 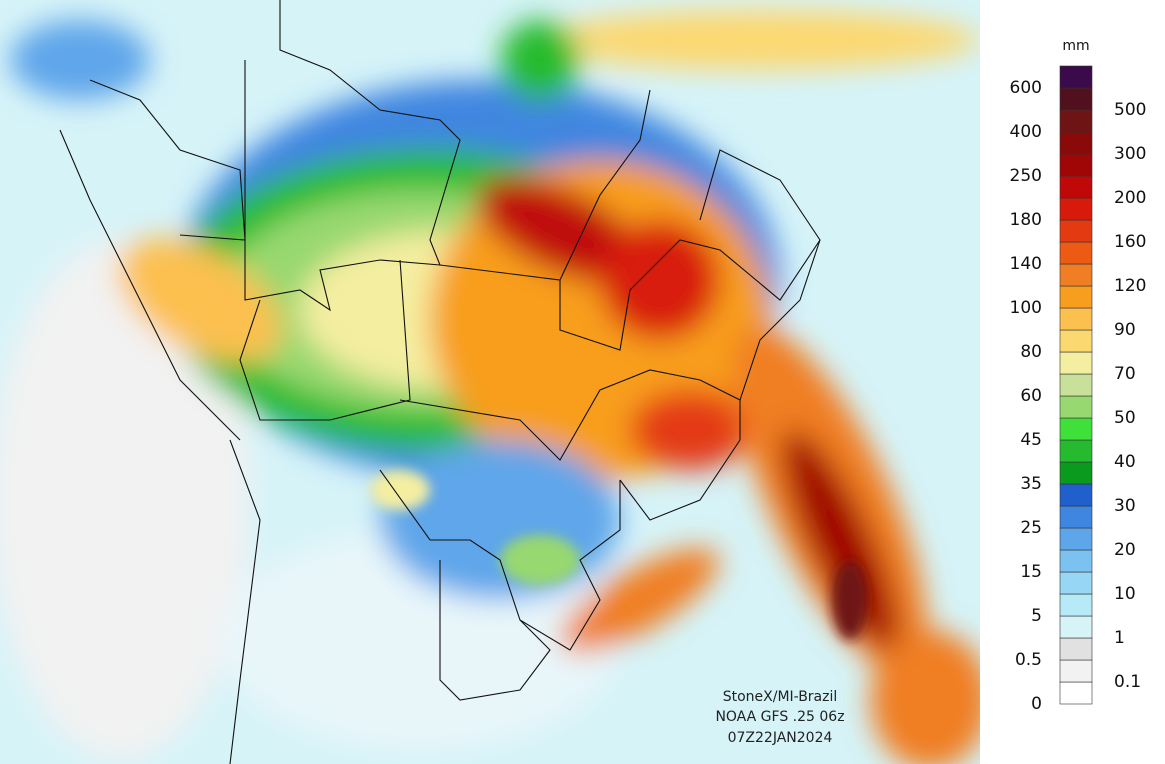 What do you see at coordinates (1125, 594) in the screenshot?
I see `colorbar-label: 10` at bounding box center [1125, 594].